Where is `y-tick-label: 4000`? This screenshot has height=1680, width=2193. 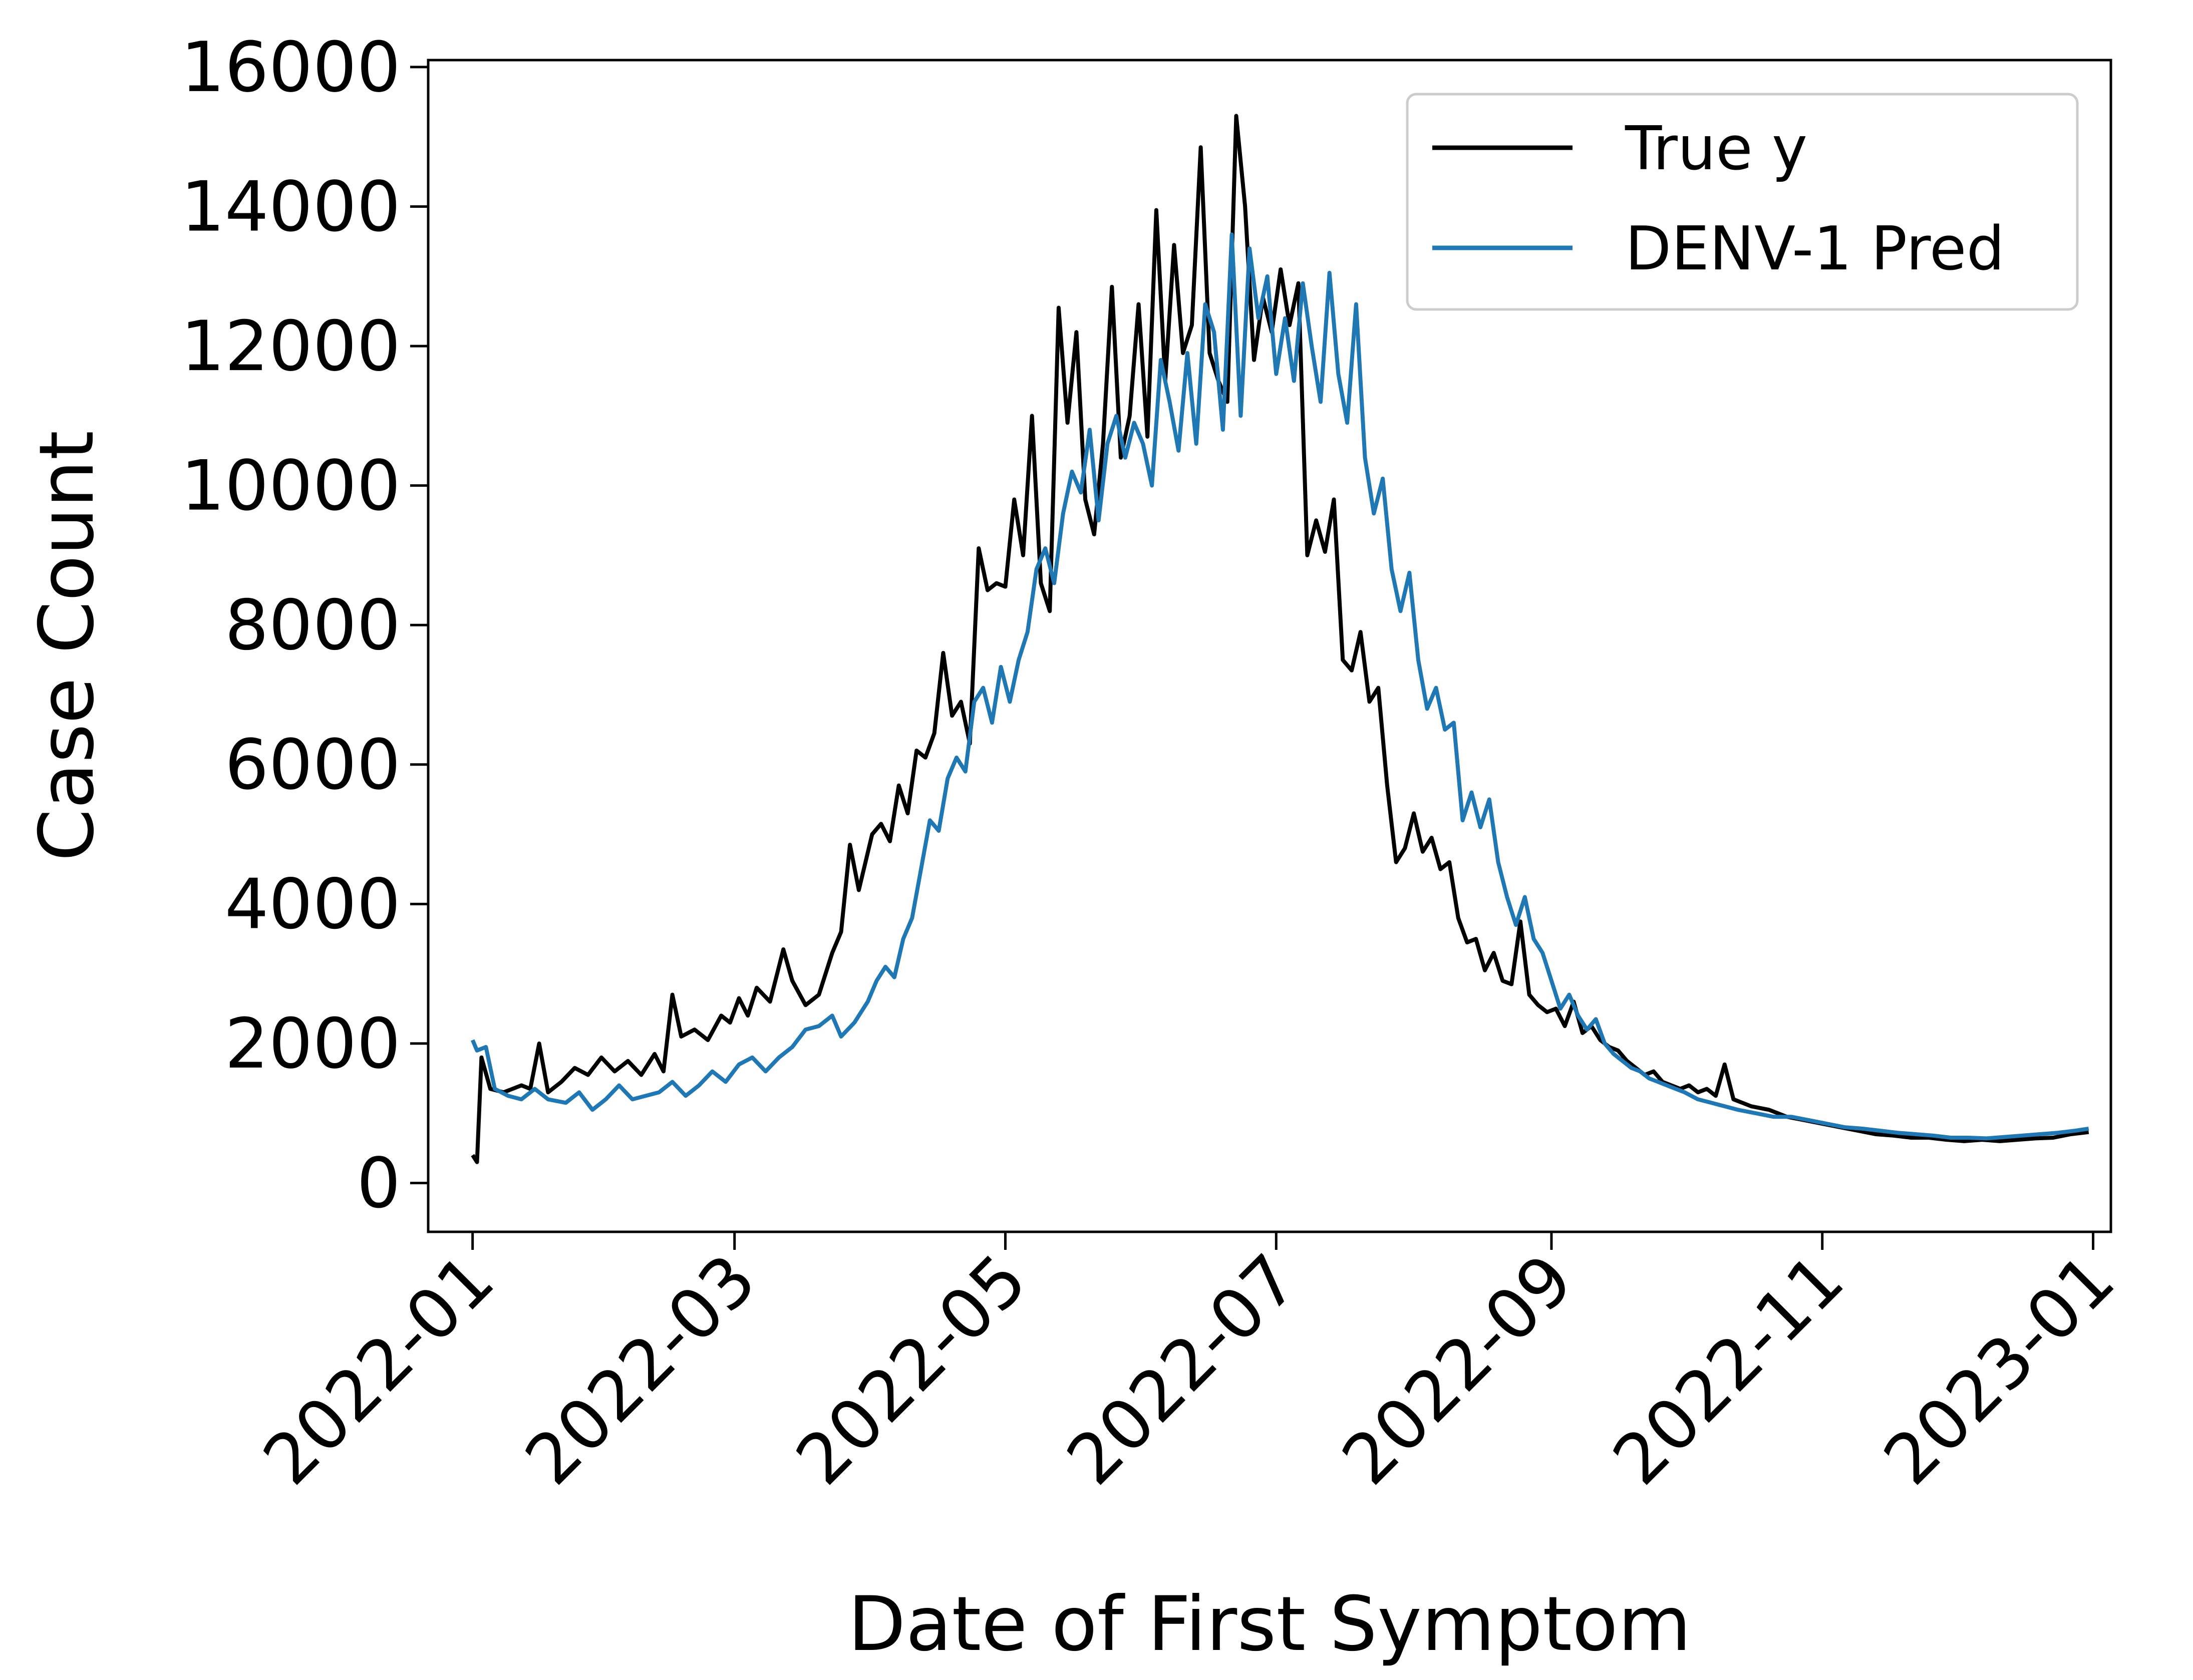 y-tick-label: 4000 is located at coordinates (313, 904).